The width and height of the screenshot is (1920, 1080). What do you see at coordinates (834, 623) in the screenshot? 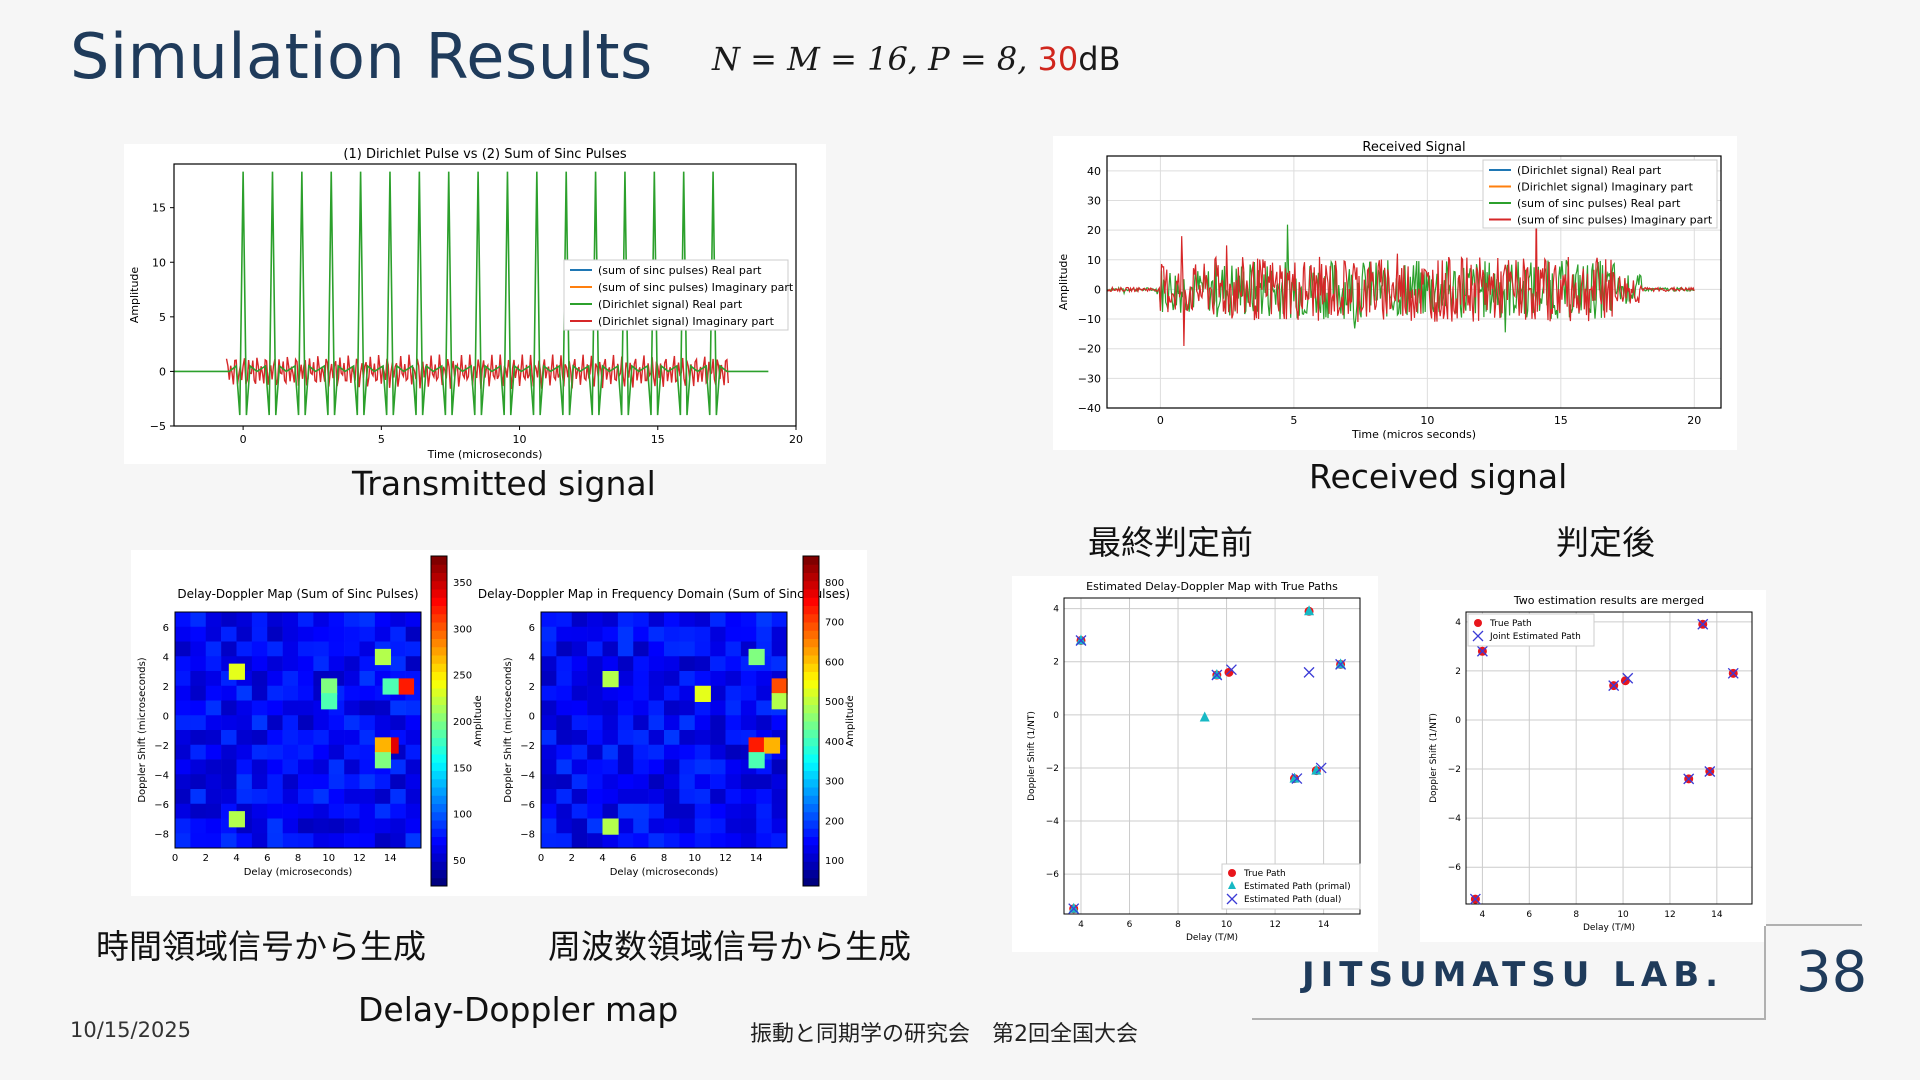
I see `colorbar-tick-label: 700` at bounding box center [834, 623].